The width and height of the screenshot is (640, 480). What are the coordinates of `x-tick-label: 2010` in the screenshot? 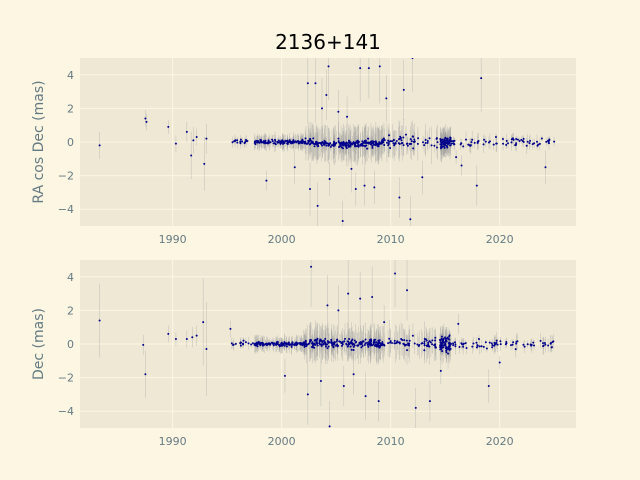 It's located at (391, 239).